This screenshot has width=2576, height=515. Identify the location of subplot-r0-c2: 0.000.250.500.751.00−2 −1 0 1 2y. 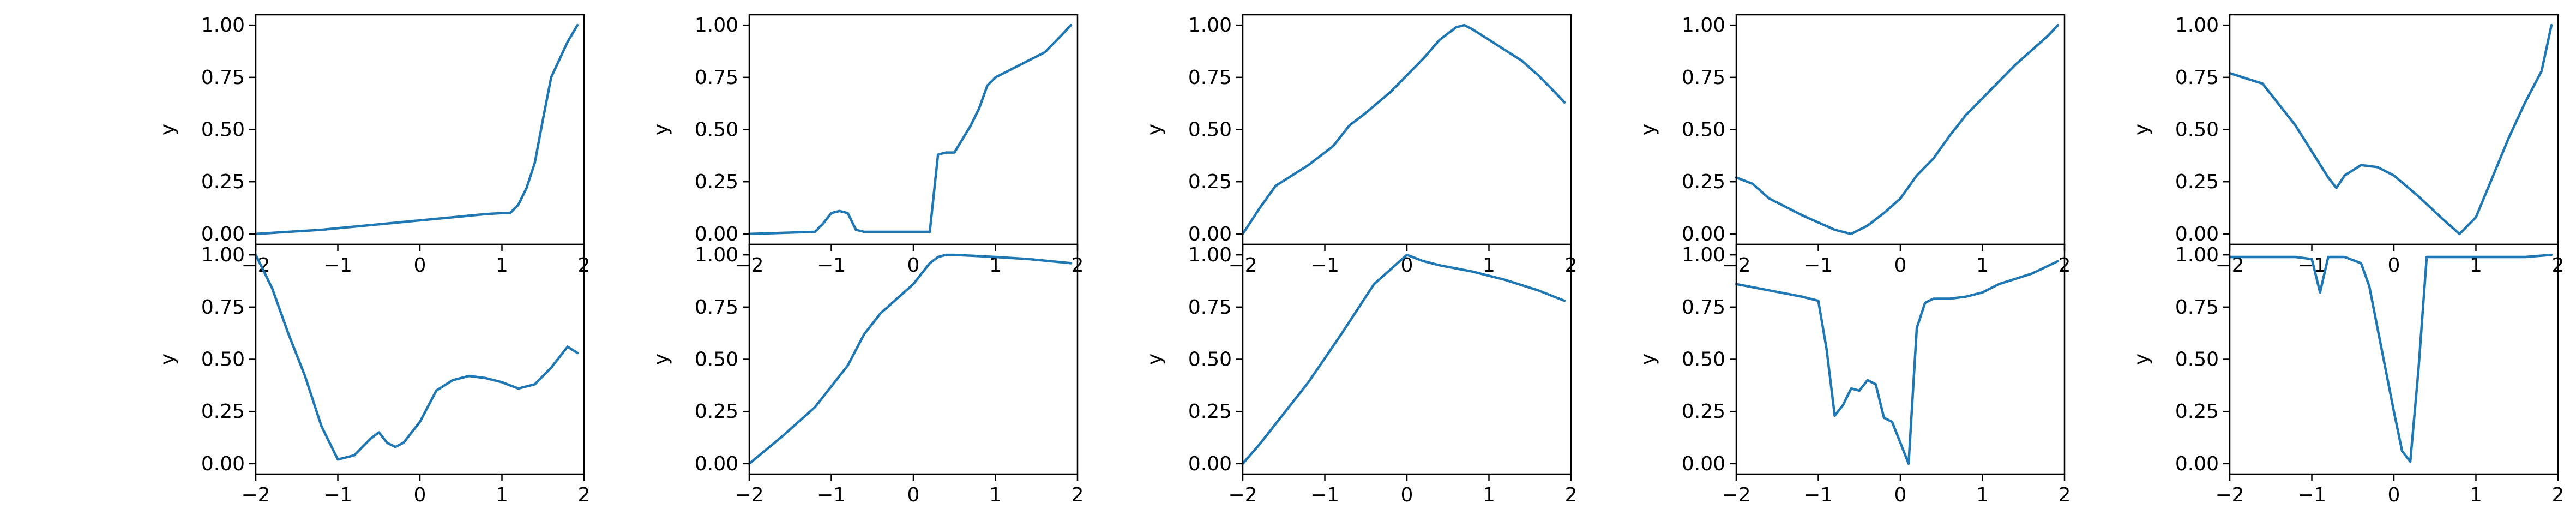
(1360, 146).